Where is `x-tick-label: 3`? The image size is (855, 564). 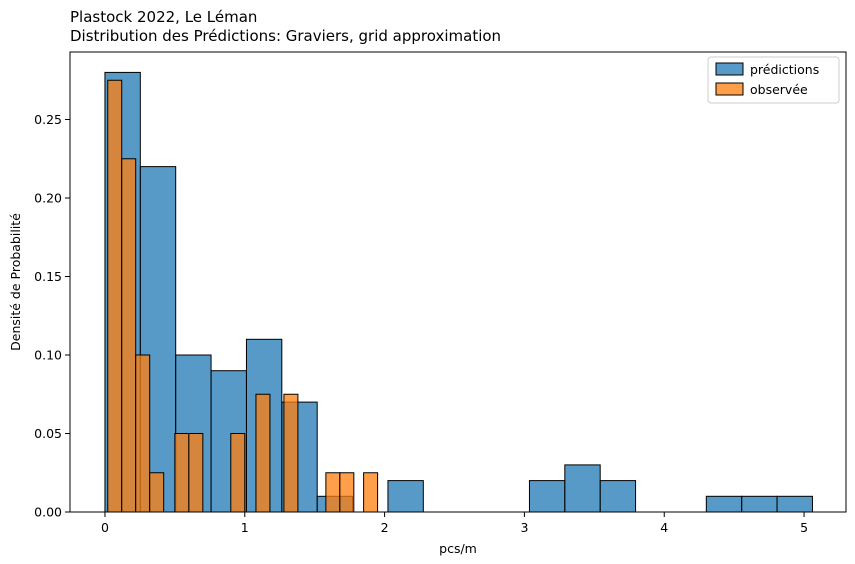
x-tick-label: 3 is located at coordinates (524, 527).